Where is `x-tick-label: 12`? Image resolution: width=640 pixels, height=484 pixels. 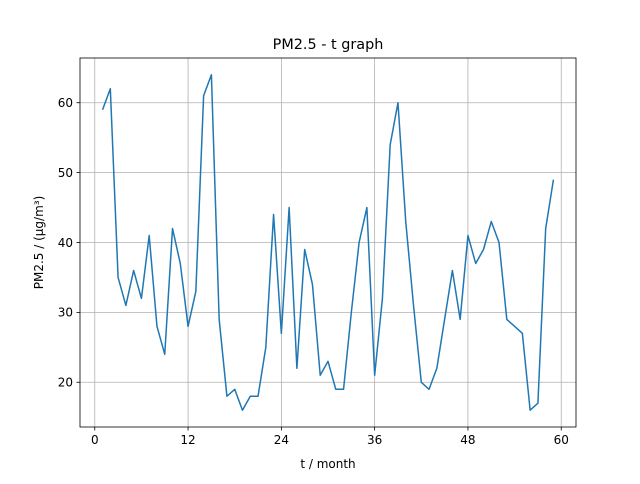
x-tick-label: 12 is located at coordinates (187, 440).